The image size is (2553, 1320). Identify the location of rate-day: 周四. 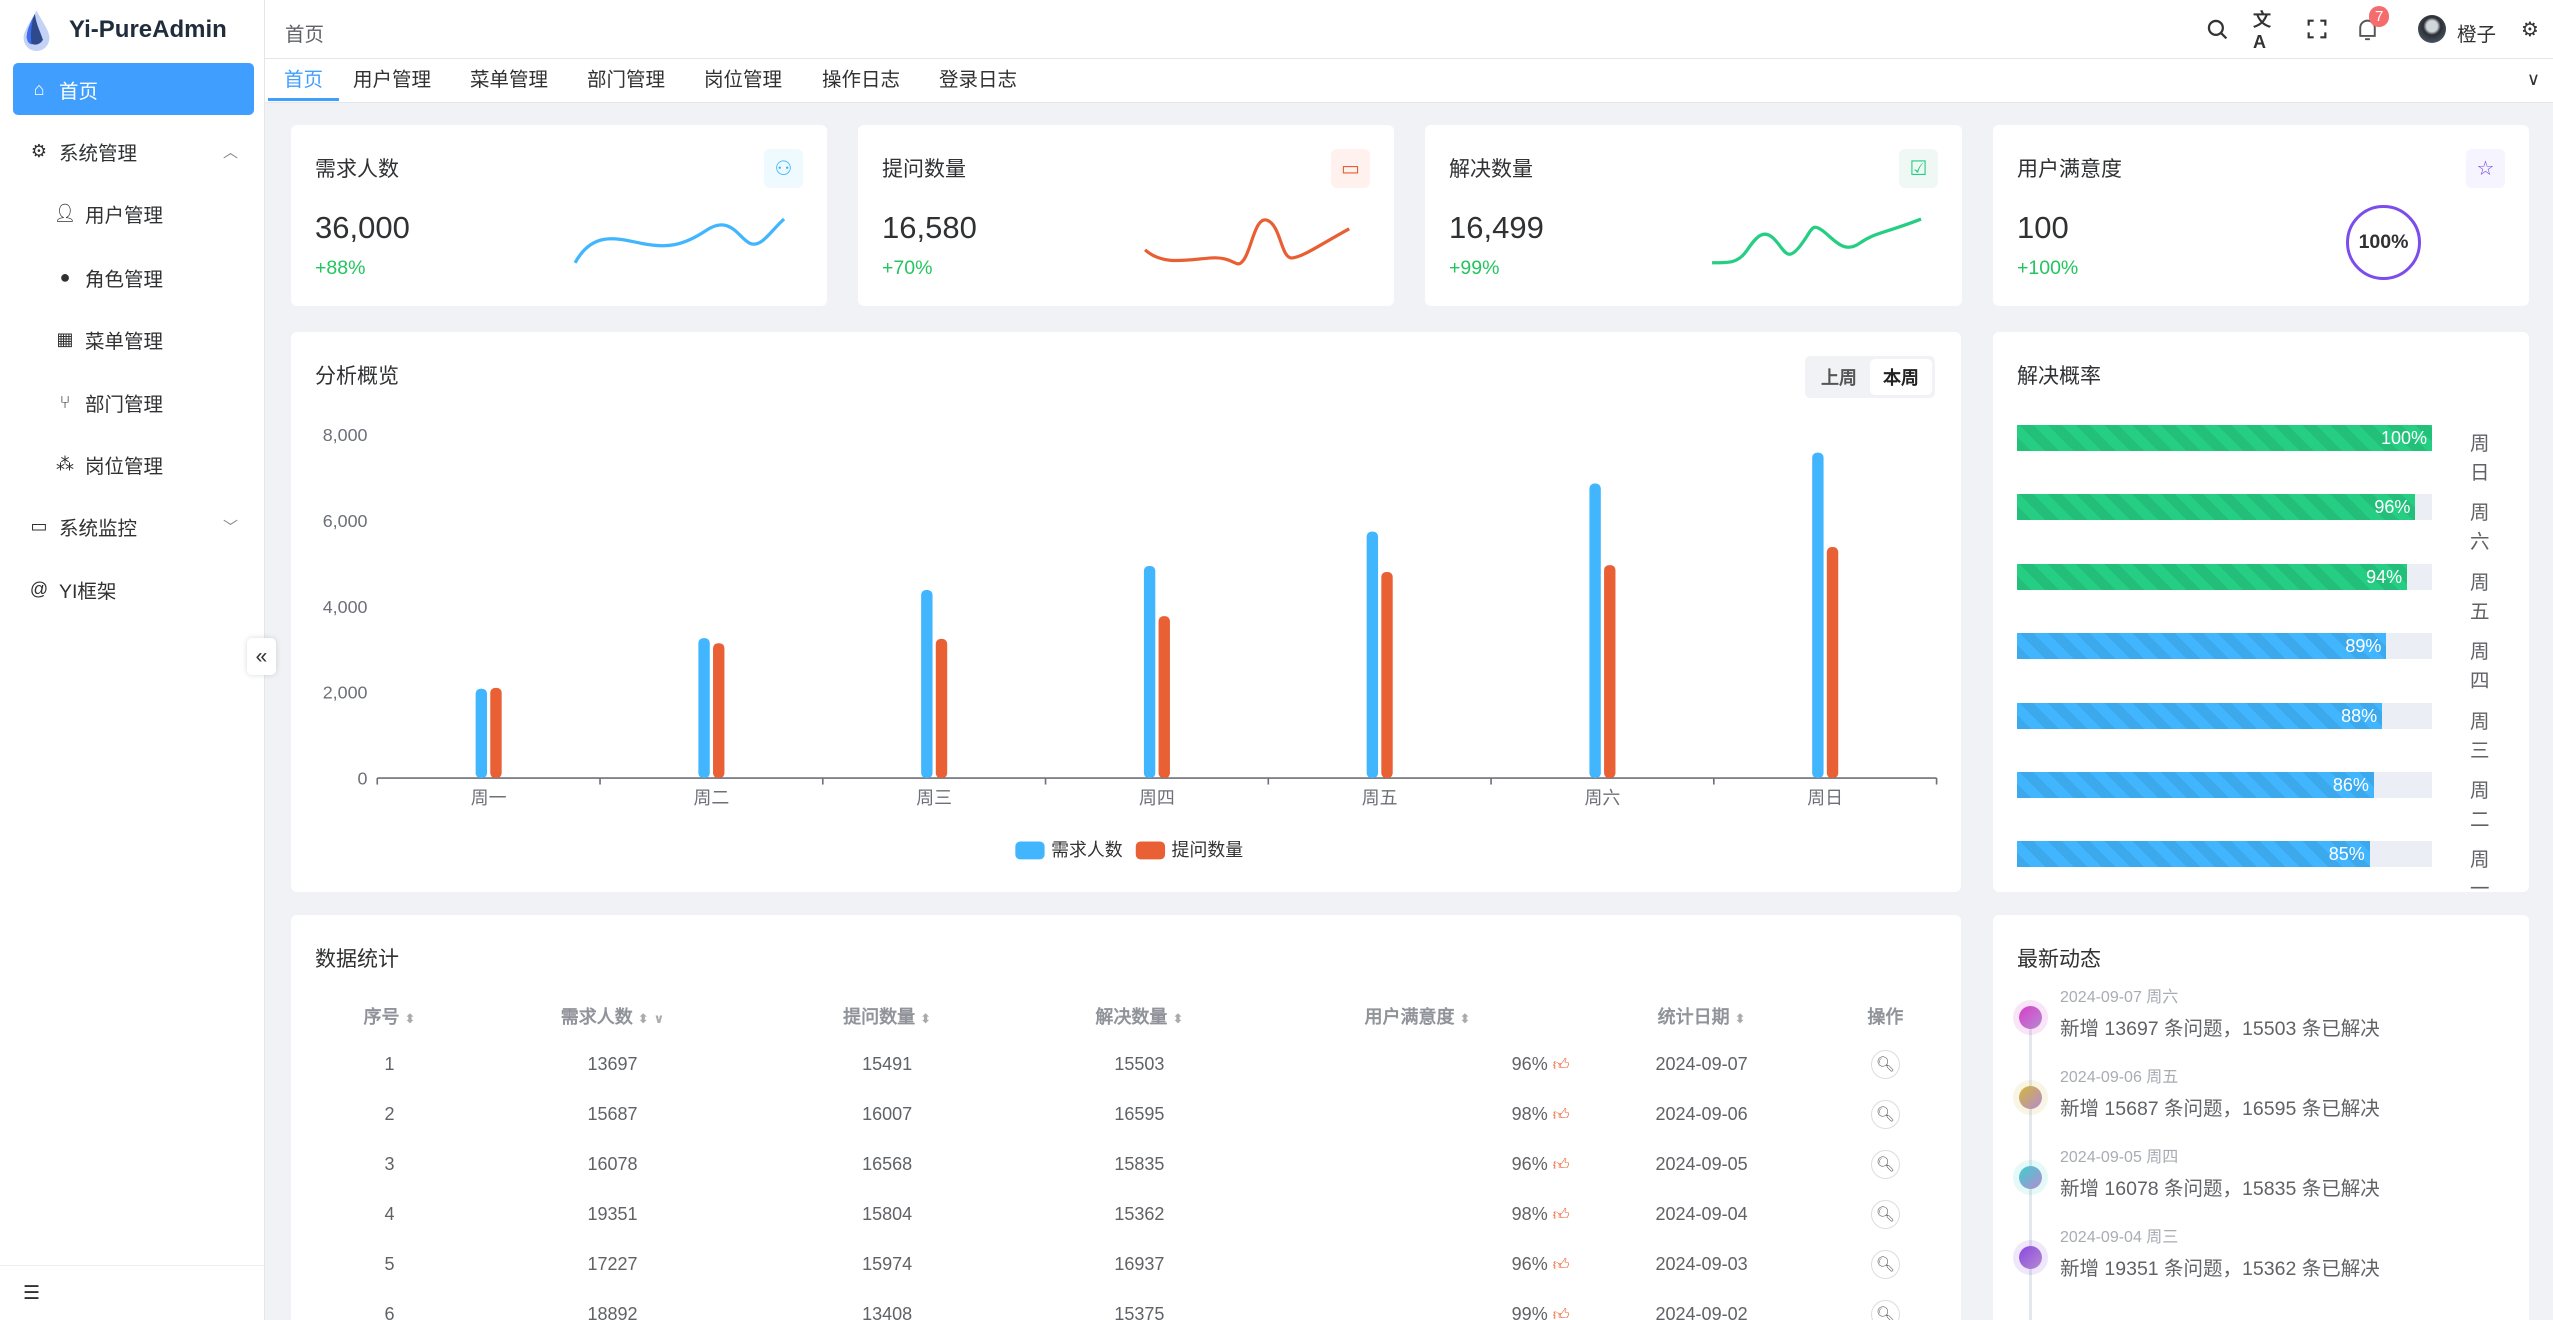
(2480, 667).